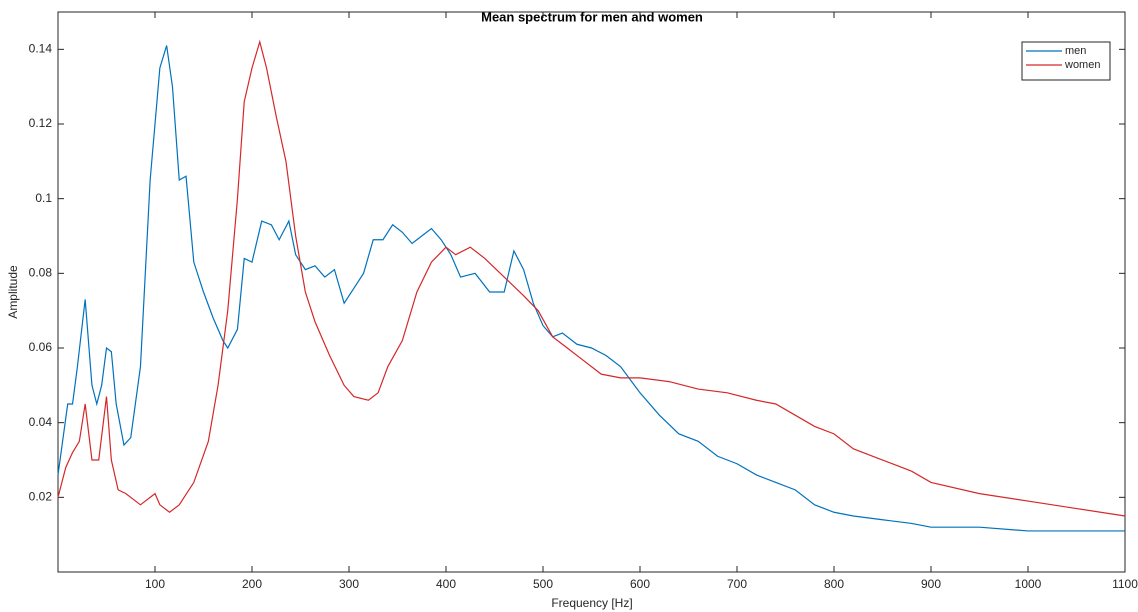  Describe the element at coordinates (1075, 51) in the screenshot. I see `legend-label: men` at that location.